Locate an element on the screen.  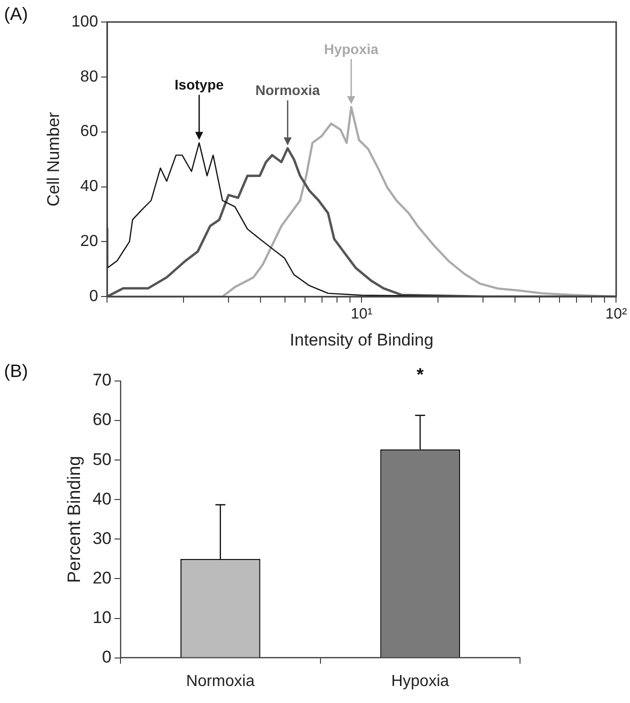
text: Normoxia is located at coordinates (287, 90).